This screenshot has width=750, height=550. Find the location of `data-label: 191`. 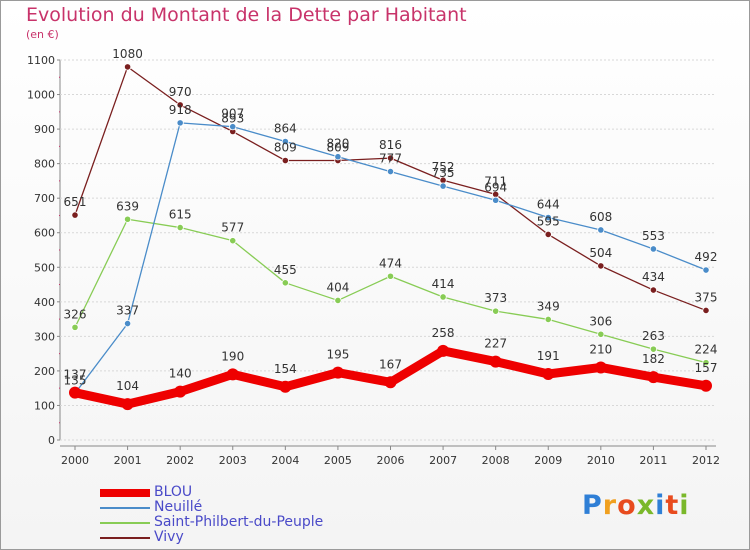

data-label: 191 is located at coordinates (548, 356).